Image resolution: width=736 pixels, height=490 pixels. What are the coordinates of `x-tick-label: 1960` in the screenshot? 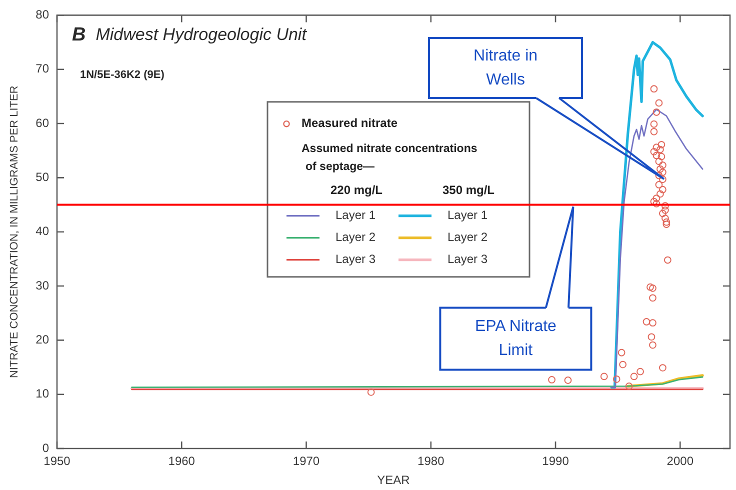 It's located at (182, 461).